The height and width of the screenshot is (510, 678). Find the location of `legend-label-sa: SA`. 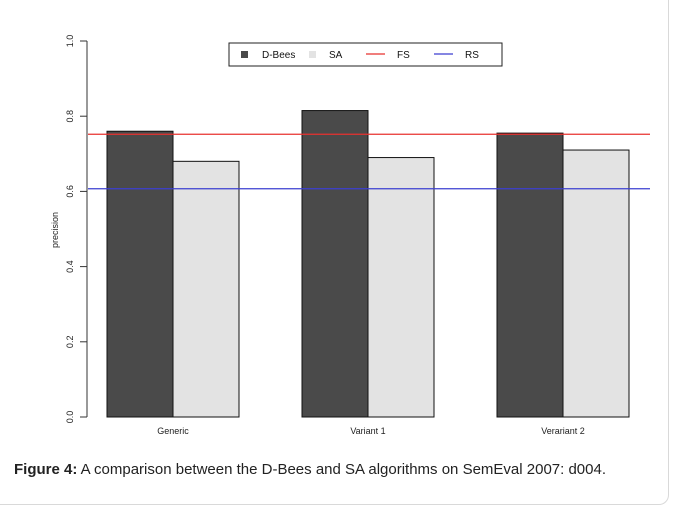

legend-label-sa: SA is located at coordinates (336, 55).